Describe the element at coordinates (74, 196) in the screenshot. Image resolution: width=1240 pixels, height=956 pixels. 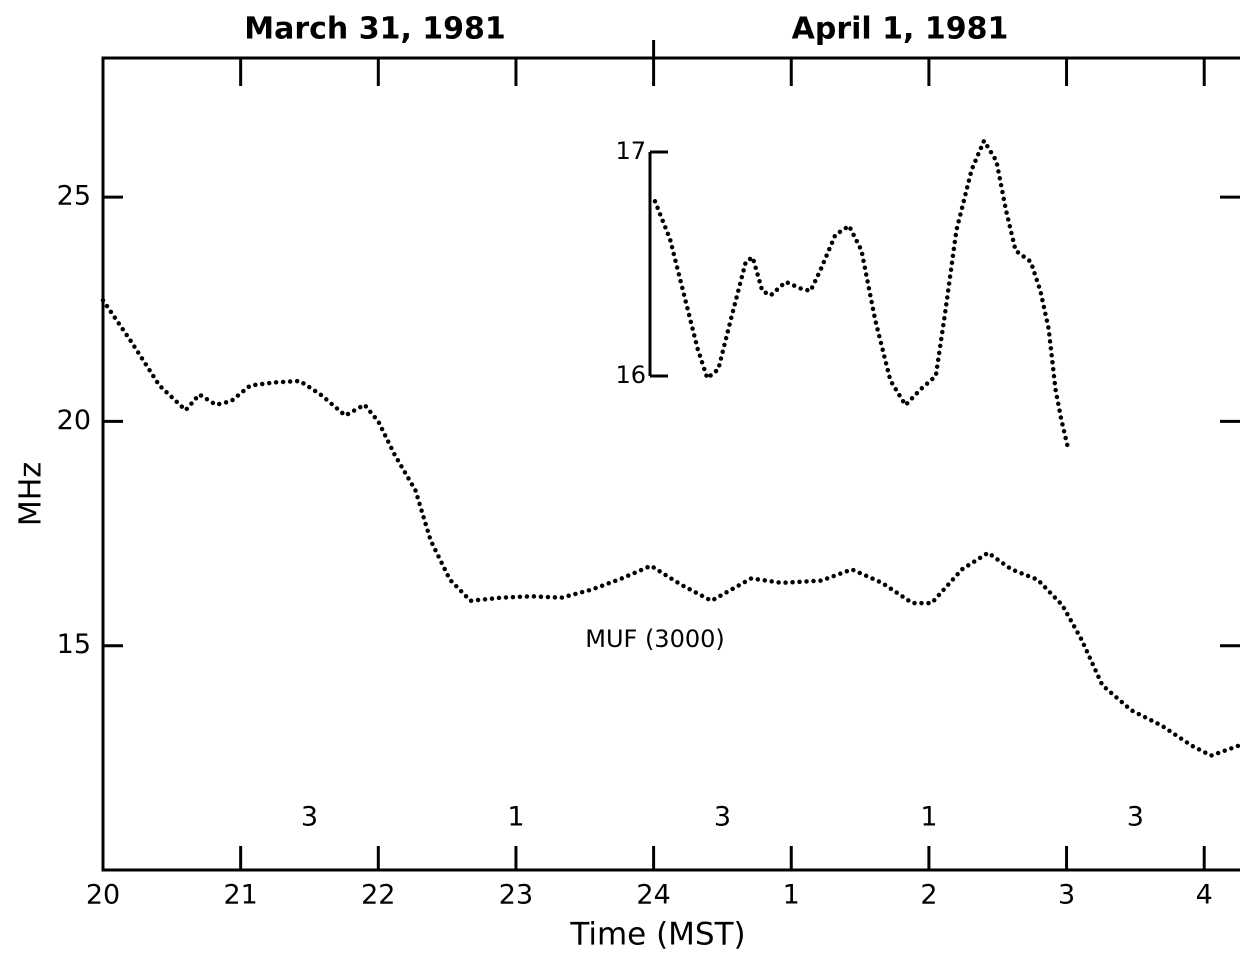
I see `y-tick-label: 25` at that location.